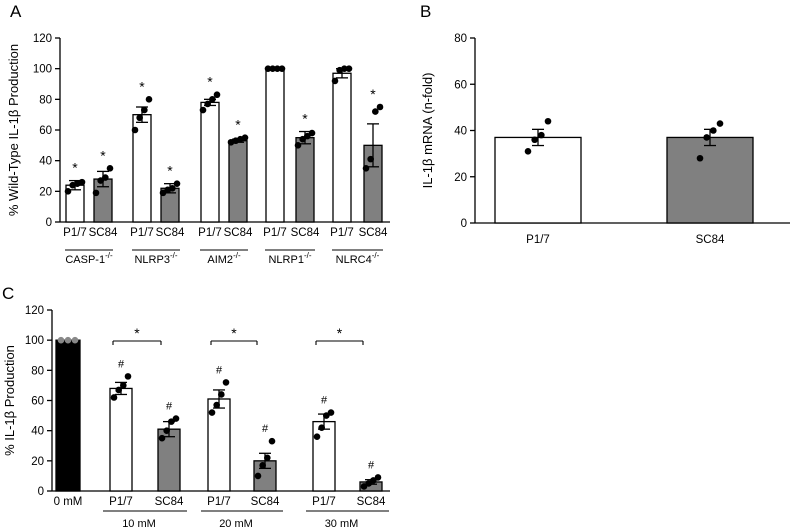 This screenshot has width=797, height=530. What do you see at coordinates (289, 258) in the screenshot?
I see `group-label: NLRP1-/-` at bounding box center [289, 258].